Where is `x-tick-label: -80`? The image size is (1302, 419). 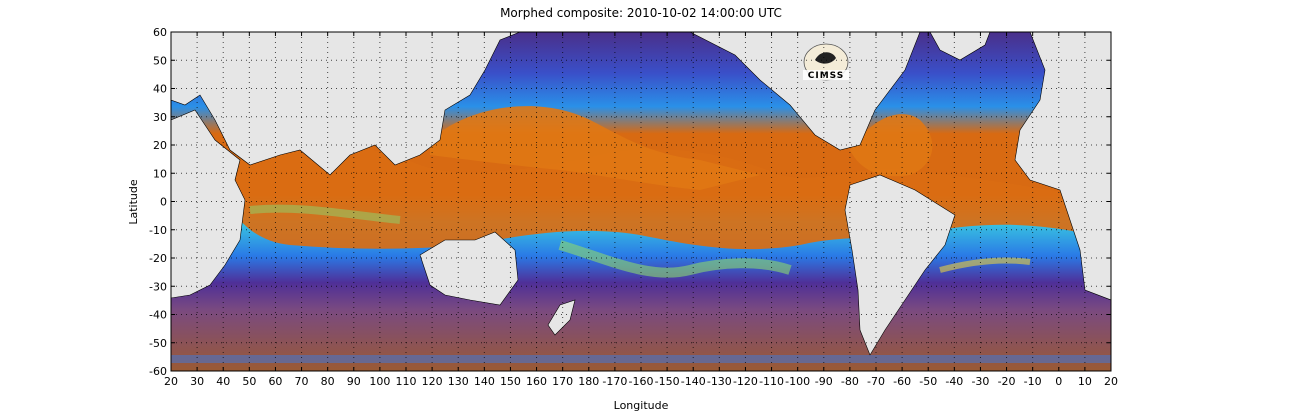
x-tick-label: -80 is located at coordinates (850, 381).